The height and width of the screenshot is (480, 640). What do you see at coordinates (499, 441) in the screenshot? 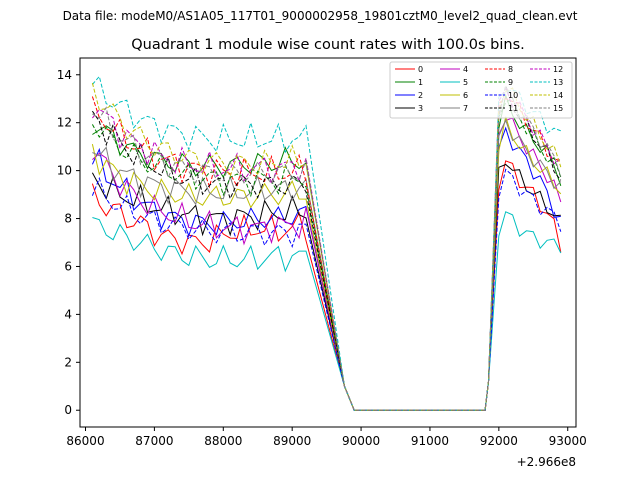
I see `x-tick-label: 92000` at bounding box center [499, 441].